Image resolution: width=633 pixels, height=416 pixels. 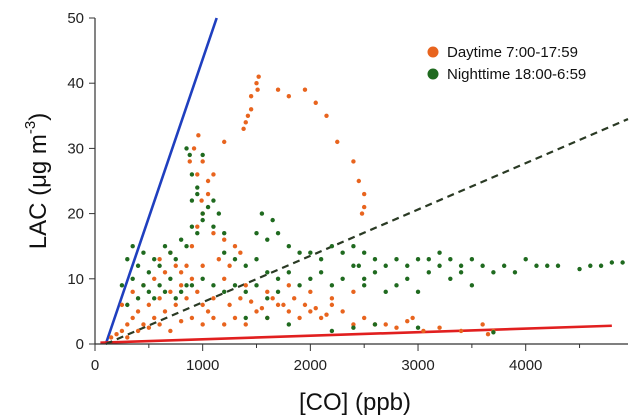 I want to click on y-axis-label-close: ), so click(x=38, y=117).